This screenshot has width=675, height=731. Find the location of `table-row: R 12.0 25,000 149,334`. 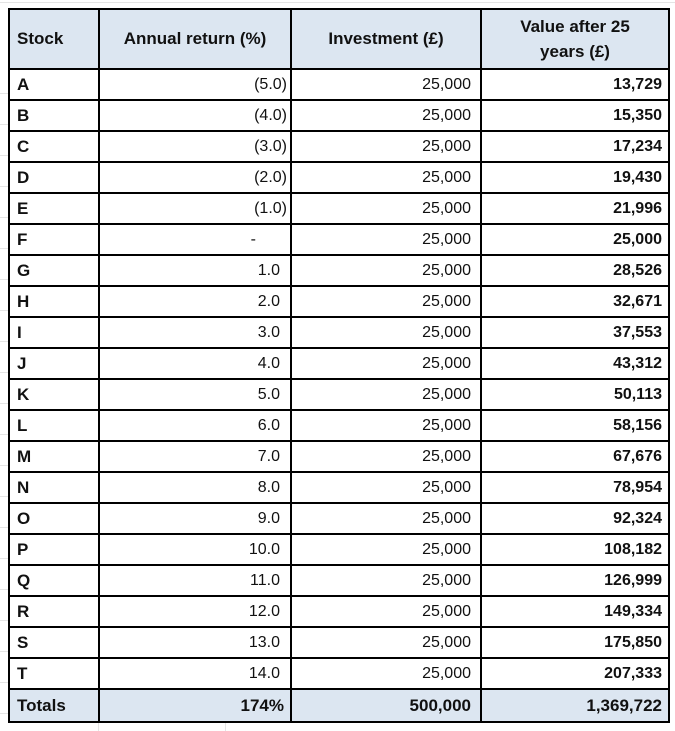

table-row: R 12.0 25,000 149,334 is located at coordinates (339, 611).